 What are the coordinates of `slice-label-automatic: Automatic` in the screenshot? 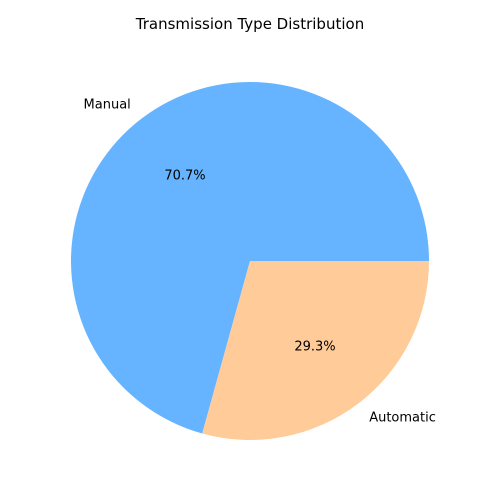 It's located at (402, 418).